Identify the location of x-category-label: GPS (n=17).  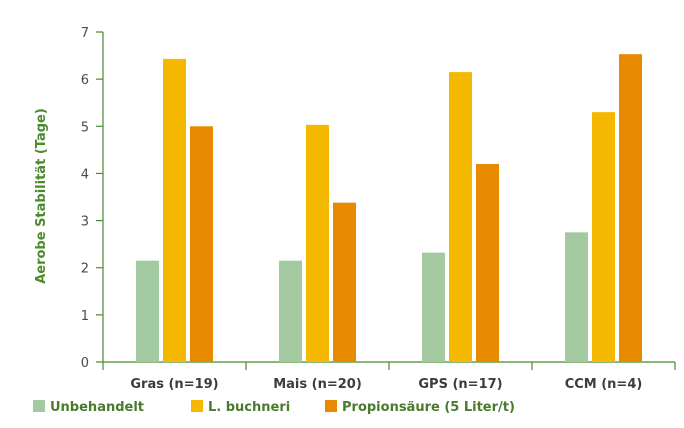
(460, 384).